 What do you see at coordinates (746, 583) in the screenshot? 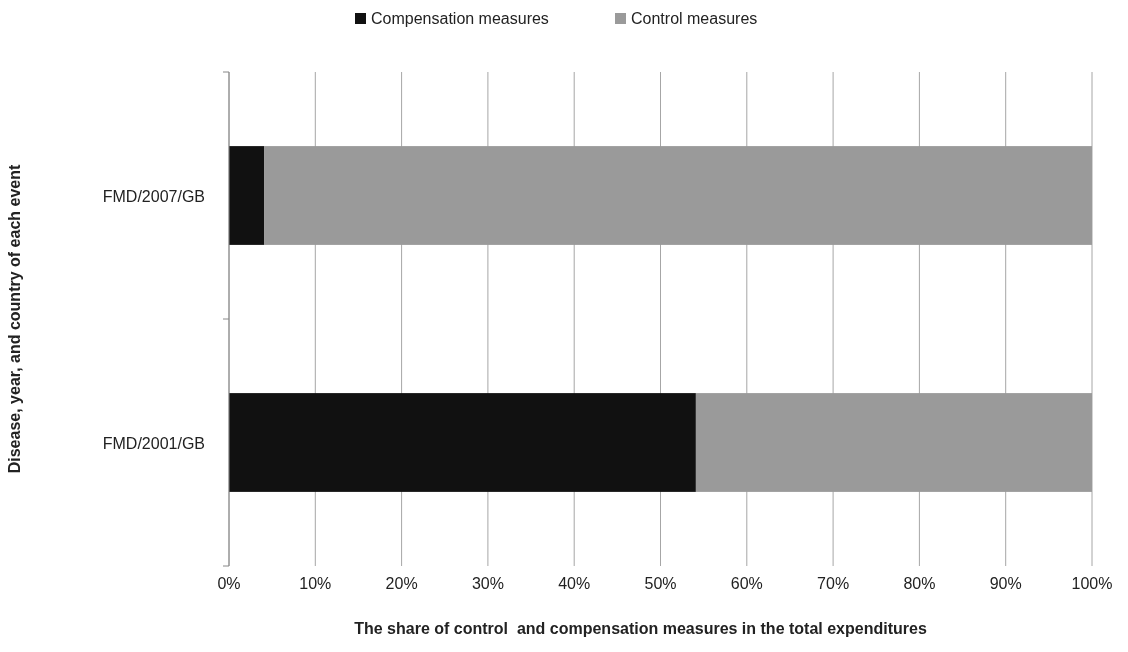
I see `x-tick-label: 60%` at bounding box center [746, 583].